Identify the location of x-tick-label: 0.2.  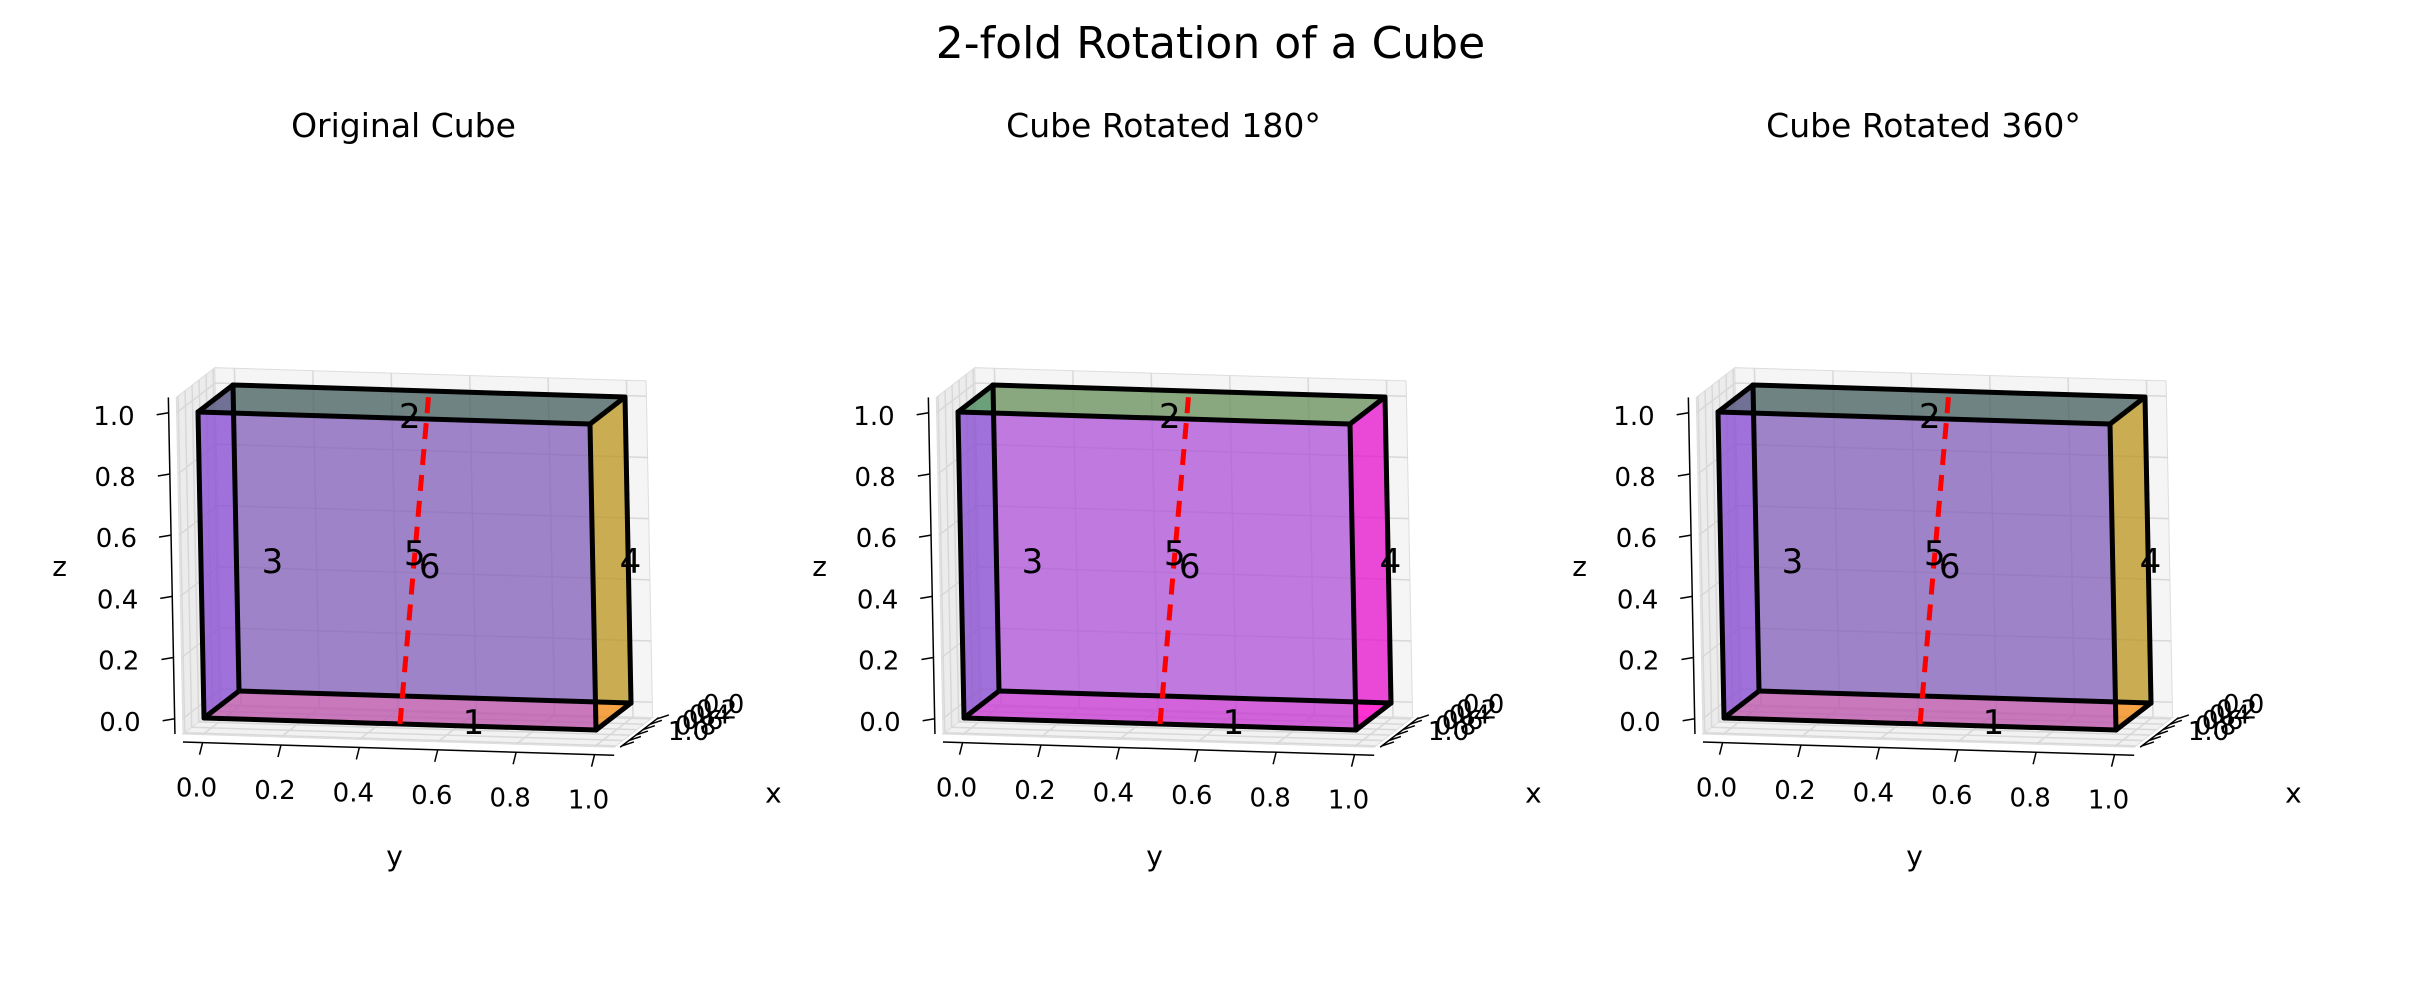
(2236, 710).